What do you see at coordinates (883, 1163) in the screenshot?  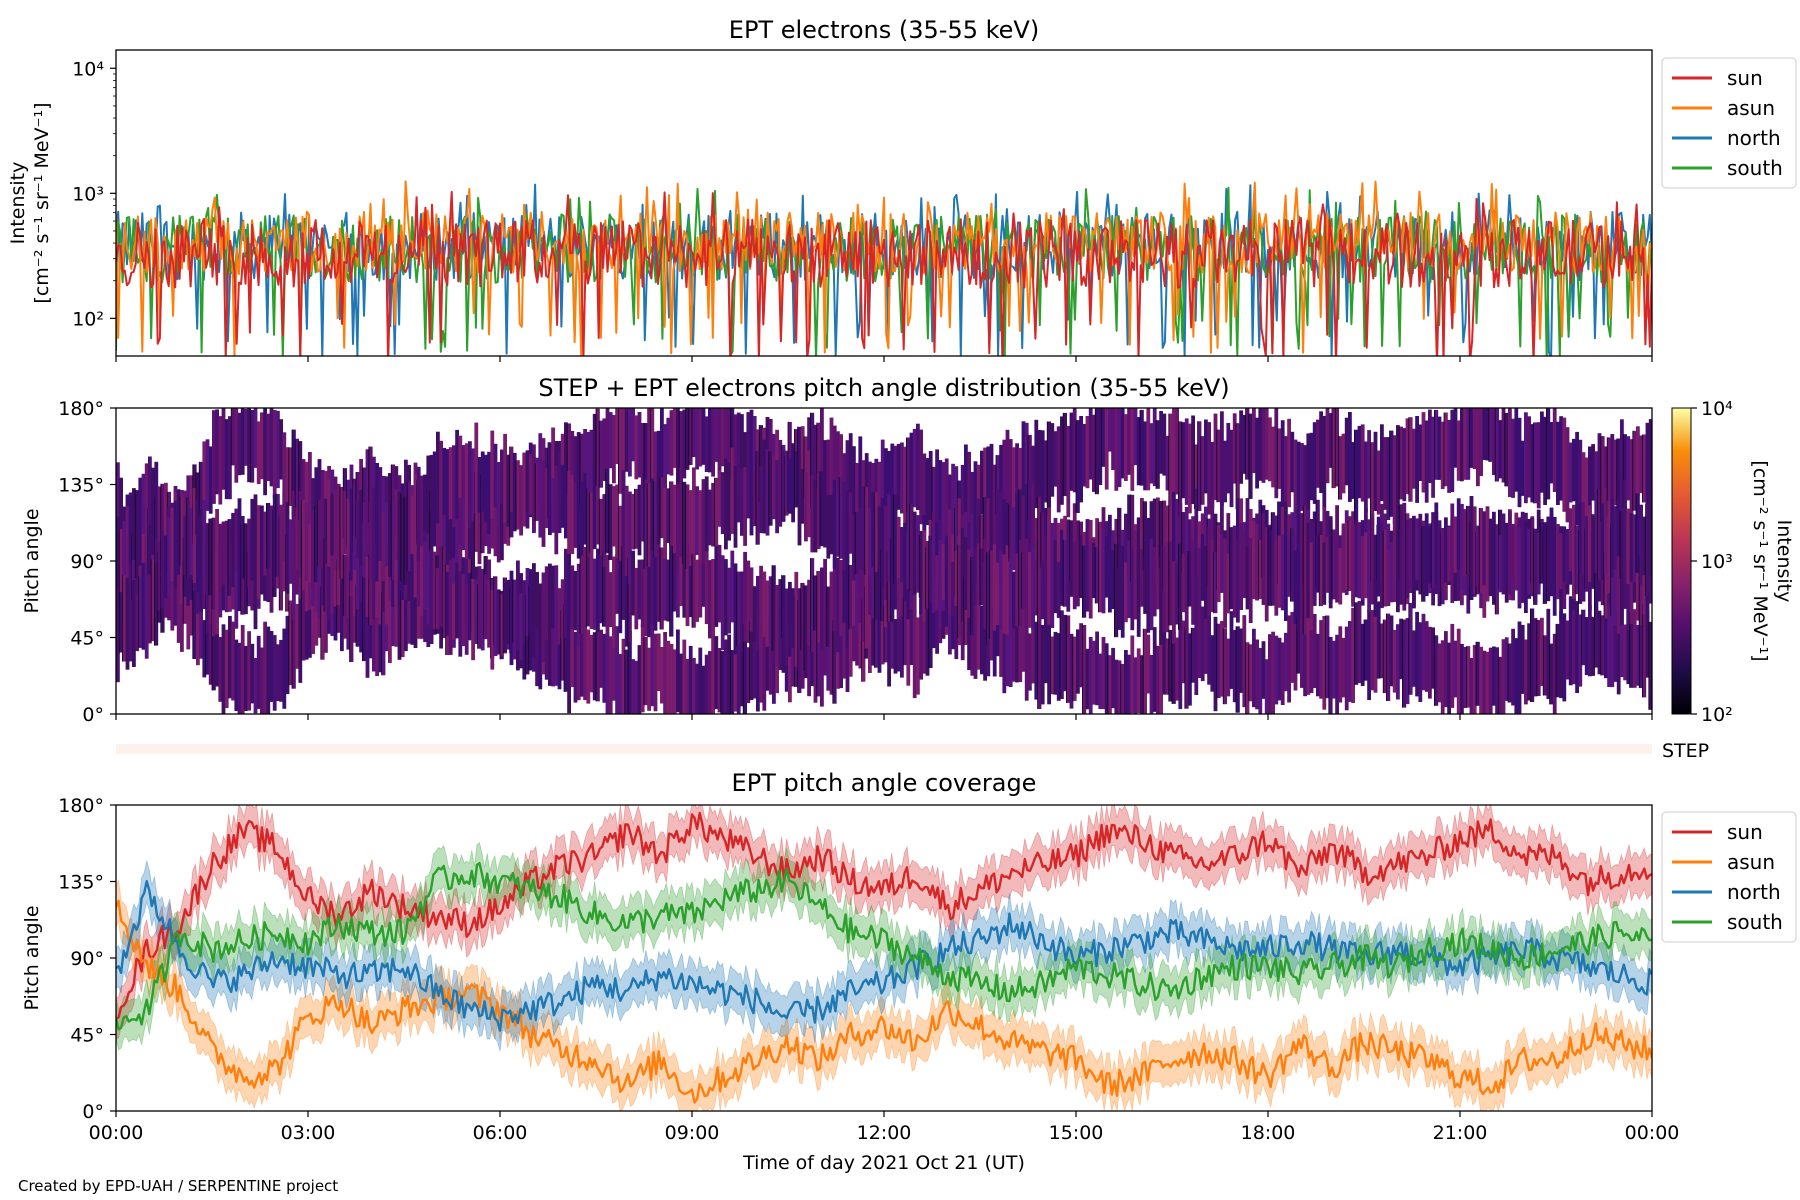 I see `panel3-xlabel: Time of day 2021 Oct 21 (UT)` at bounding box center [883, 1163].